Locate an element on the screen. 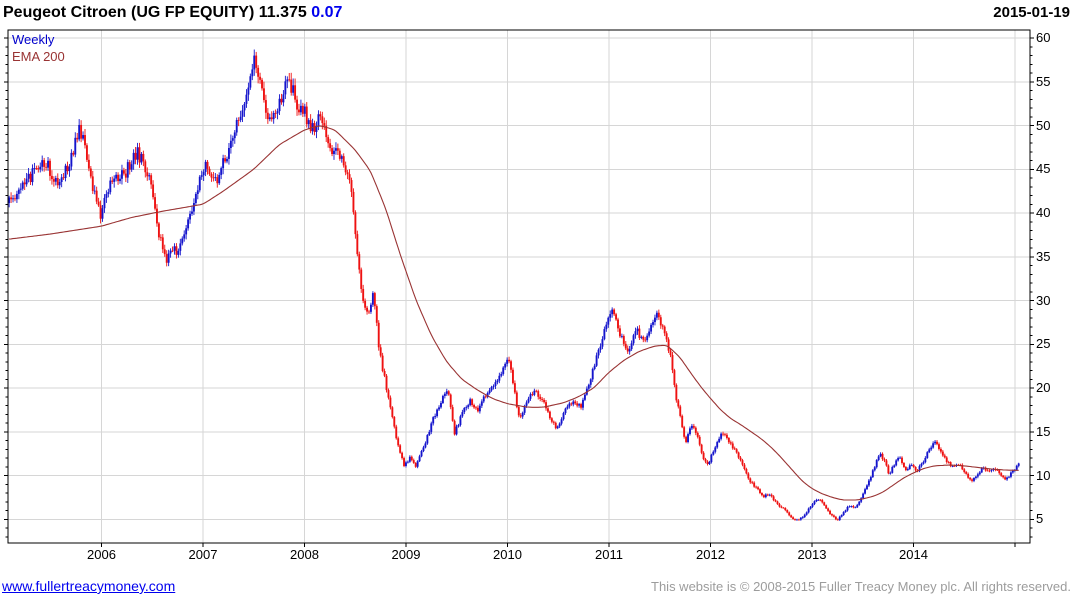 This screenshot has height=600, width=1075. y-axis-label: 40 is located at coordinates (1043, 212).